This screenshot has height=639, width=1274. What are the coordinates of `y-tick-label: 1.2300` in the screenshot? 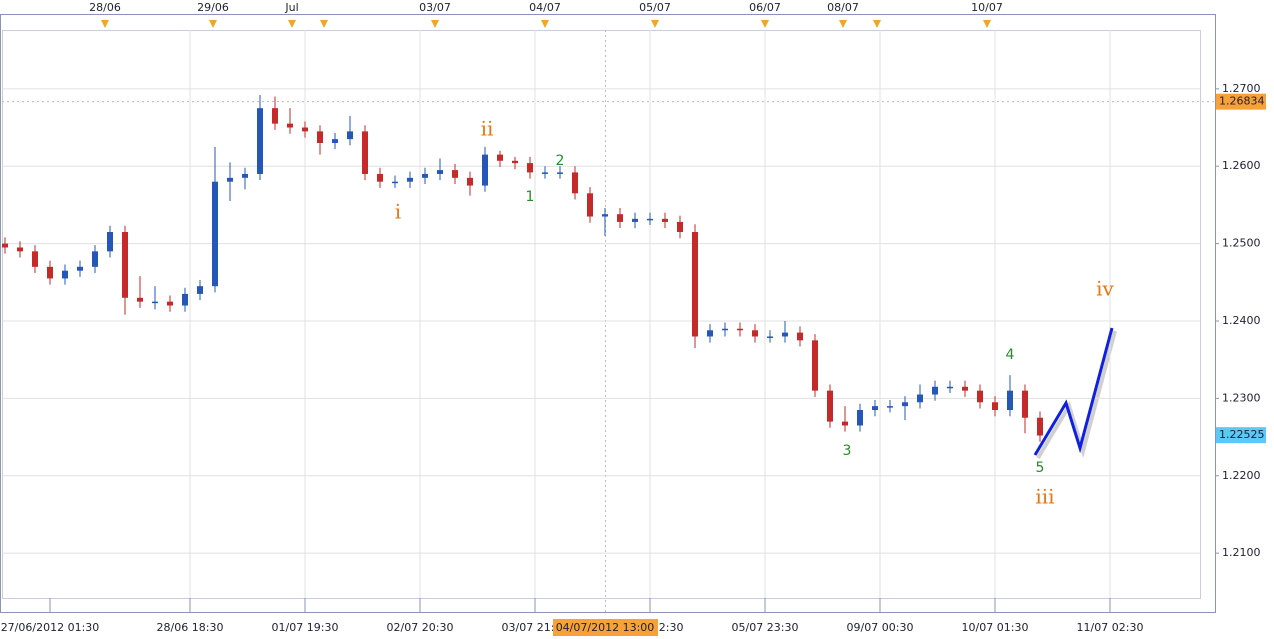 It's located at (1241, 397).